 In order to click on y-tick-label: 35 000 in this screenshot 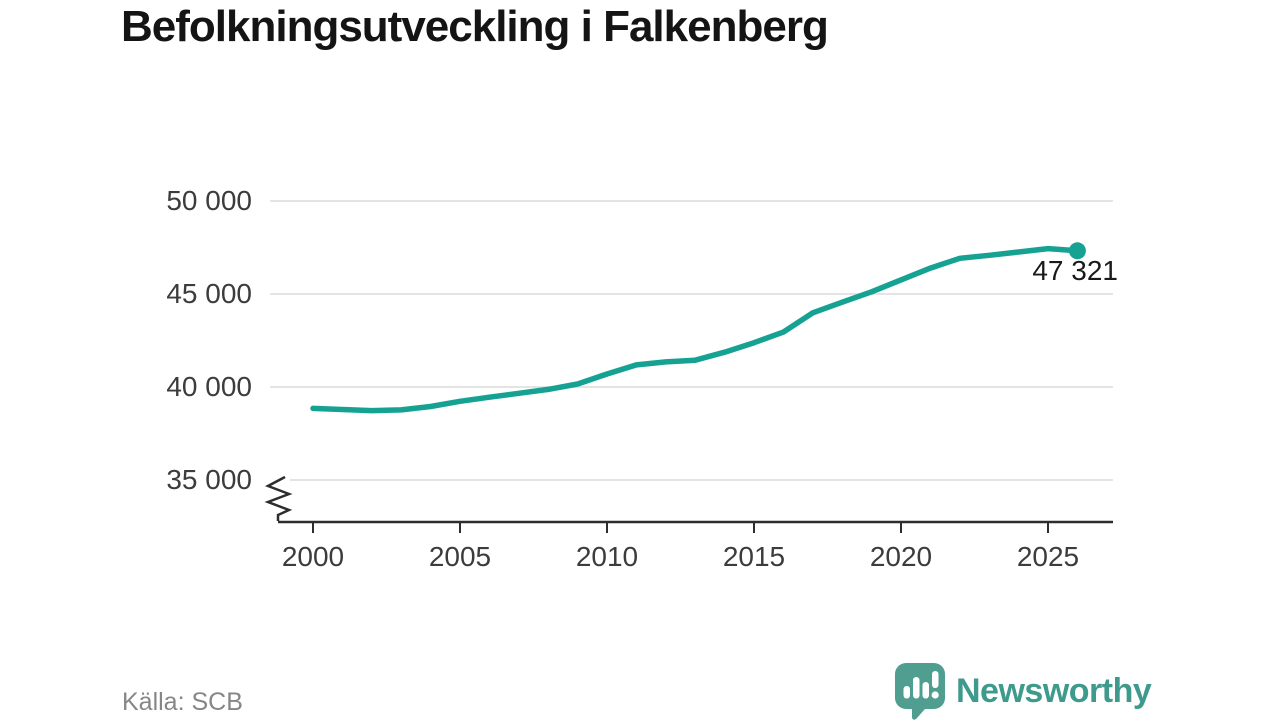, I will do `click(209, 479)`.